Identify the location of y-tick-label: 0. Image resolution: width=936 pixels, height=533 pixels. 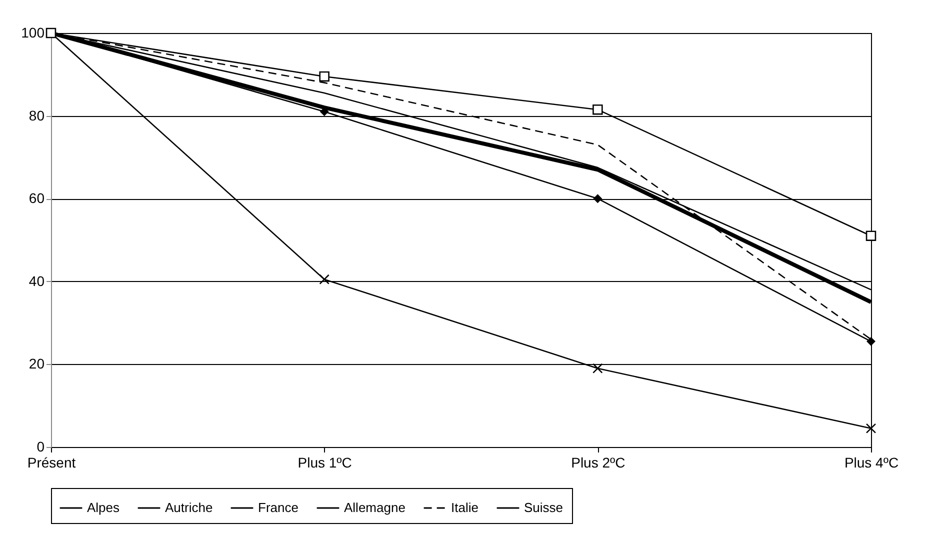
(40, 446).